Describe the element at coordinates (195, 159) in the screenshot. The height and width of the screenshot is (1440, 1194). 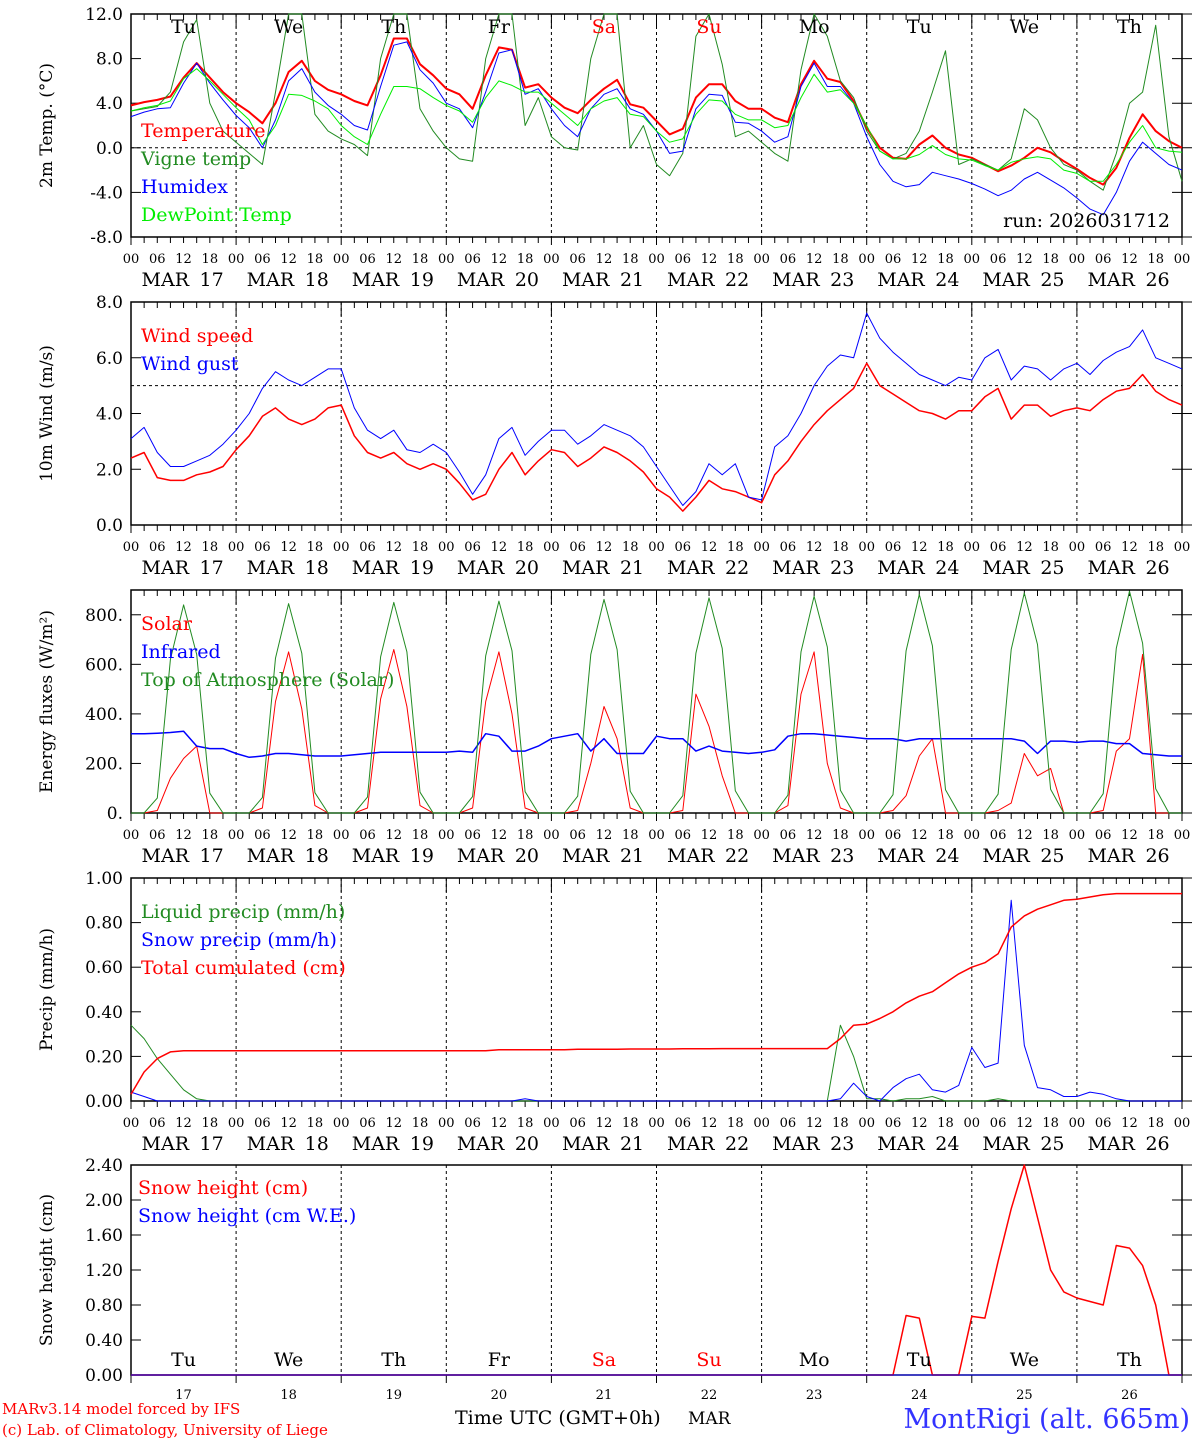
I see `legend-entry: Vigne temp` at that location.